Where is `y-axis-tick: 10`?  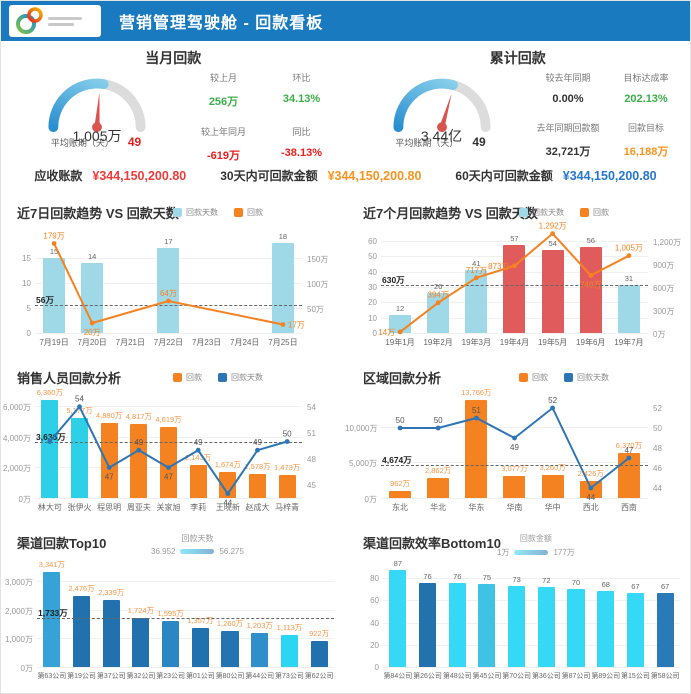
y-axis-tick: 10 is located at coordinates (26, 283).